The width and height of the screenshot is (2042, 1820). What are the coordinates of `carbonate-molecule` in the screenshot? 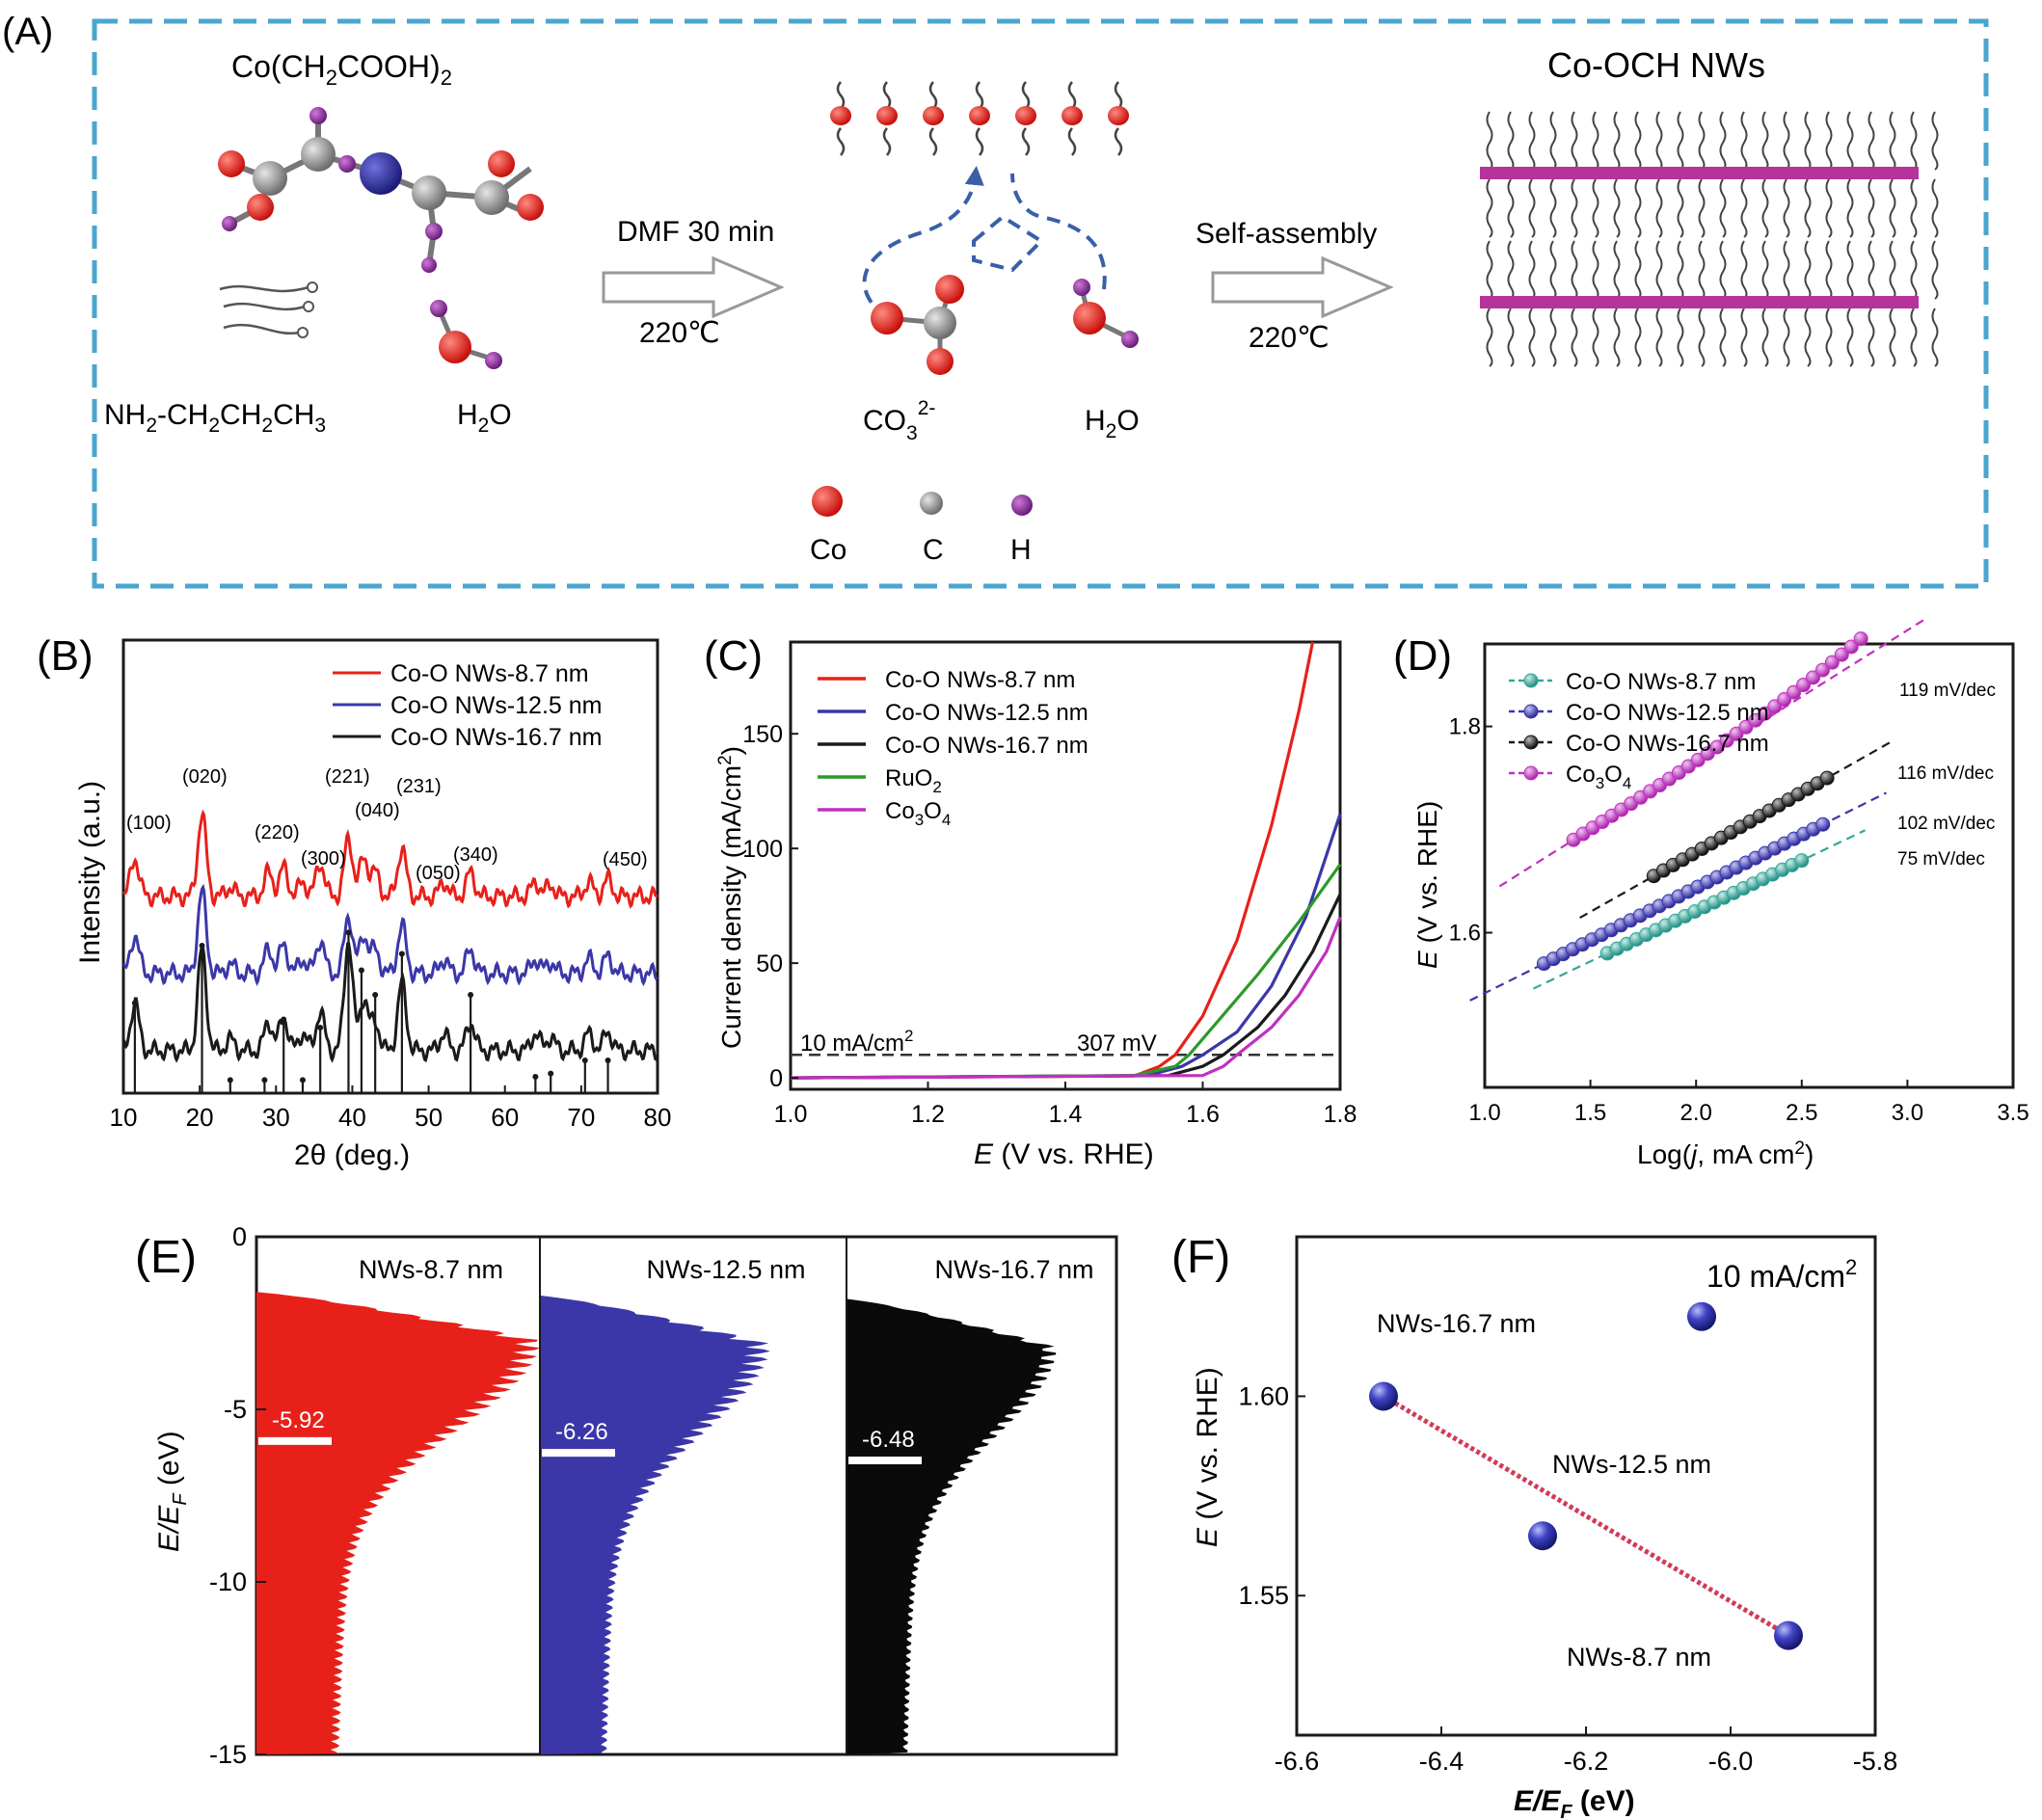 It's located at (917, 325).